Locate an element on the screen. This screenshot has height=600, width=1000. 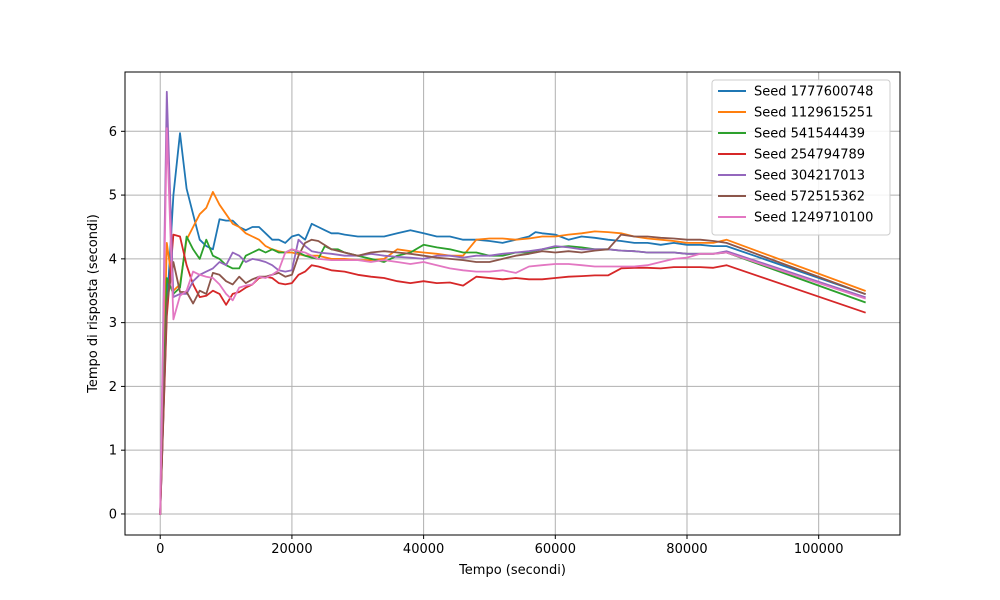
legend-box is located at coordinates (801, 157).